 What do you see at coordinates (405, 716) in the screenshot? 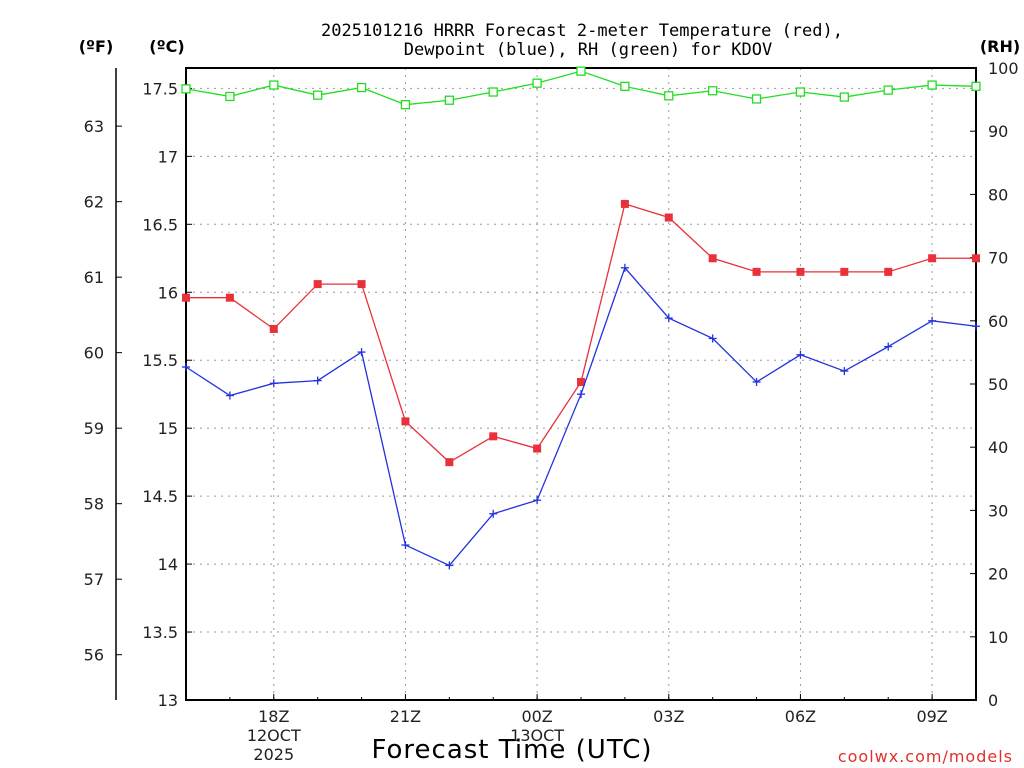
I see `x-tick-label: 21Z` at bounding box center [405, 716].